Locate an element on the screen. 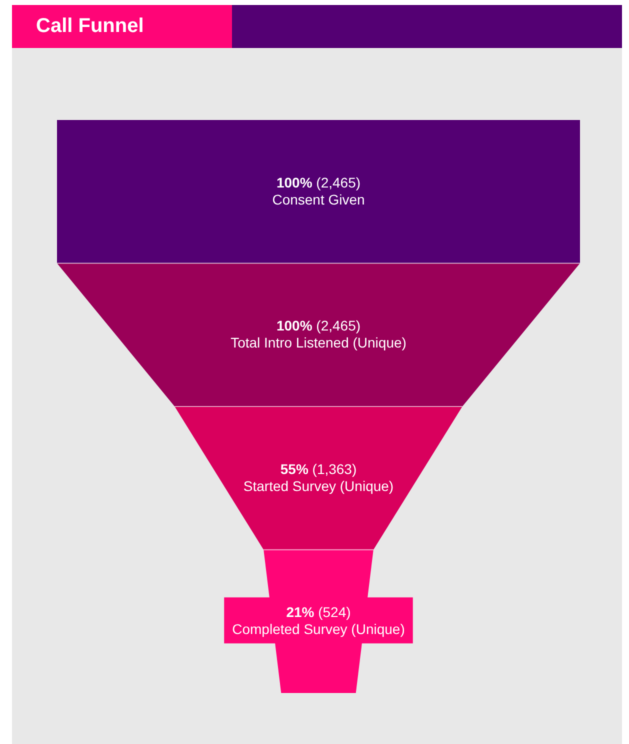 Image resolution: width=629 pixels, height=744 pixels. category-label: Completed Survey (Unique) is located at coordinates (318, 629).